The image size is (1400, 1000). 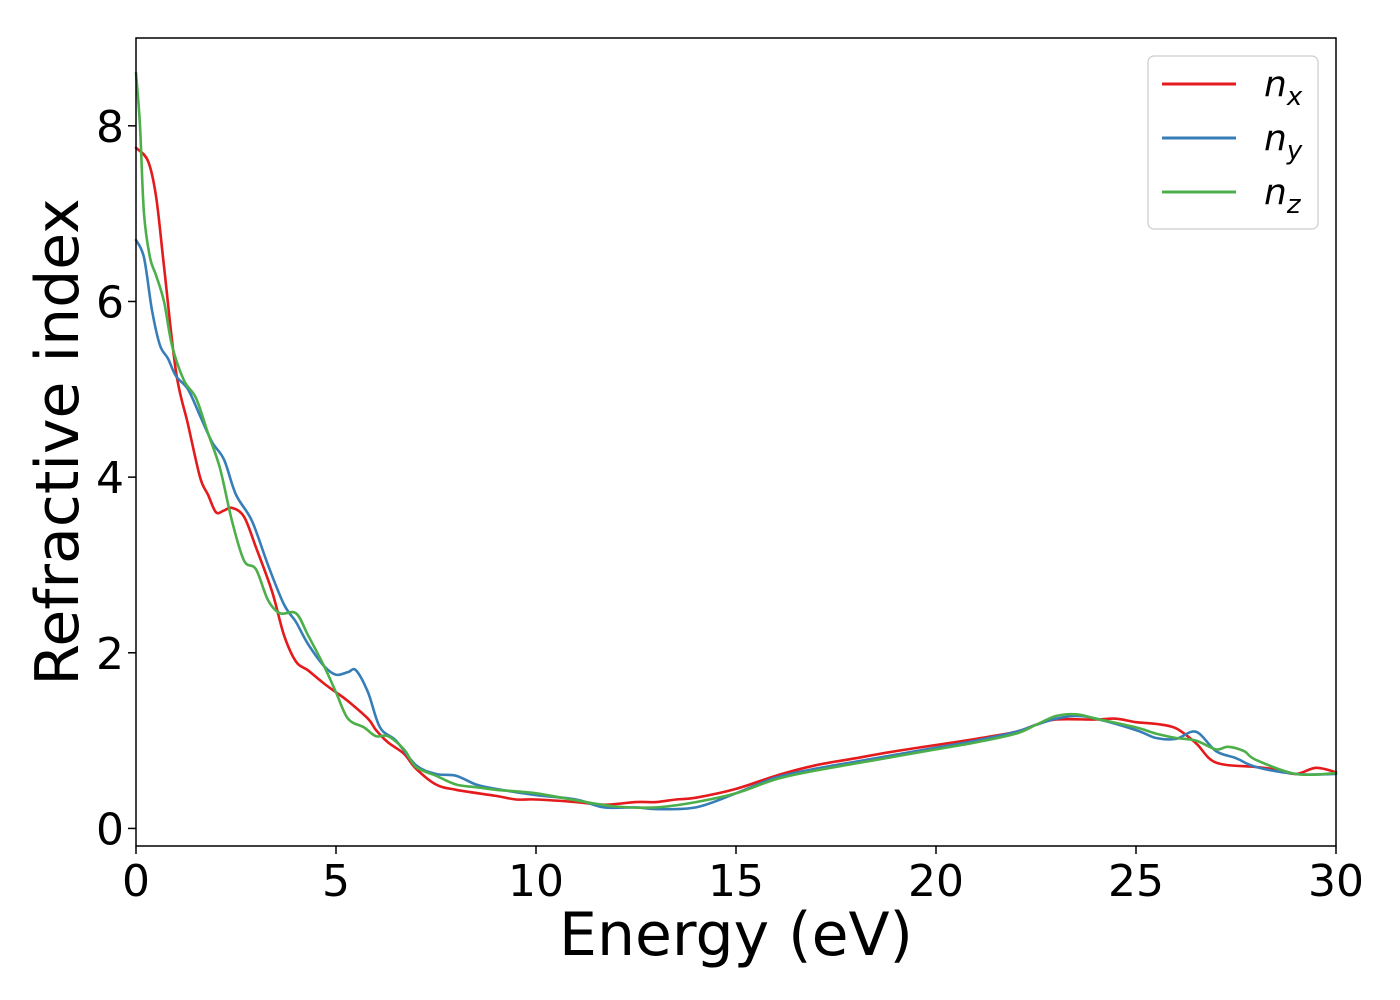 I want to click on legend: nx ny nz, so click(x=1233, y=142).